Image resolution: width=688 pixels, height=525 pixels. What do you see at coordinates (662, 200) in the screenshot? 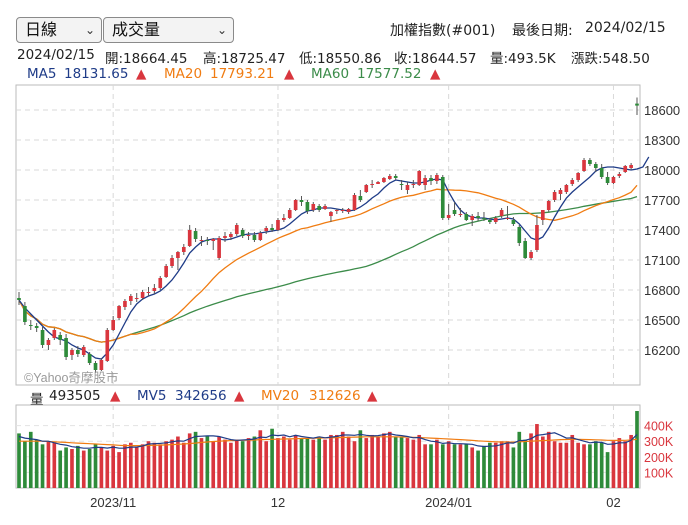
I see `price-tick-label: 17700` at bounding box center [662, 200].